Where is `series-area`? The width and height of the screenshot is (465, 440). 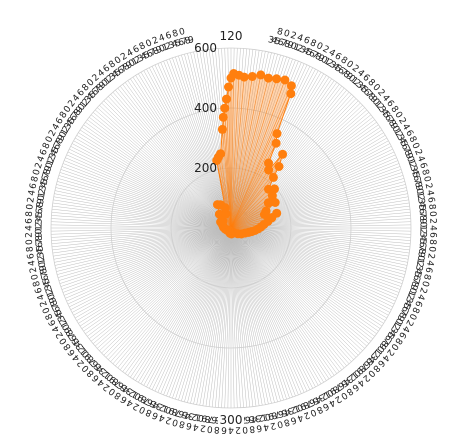
series-area is located at coordinates (254, 154).